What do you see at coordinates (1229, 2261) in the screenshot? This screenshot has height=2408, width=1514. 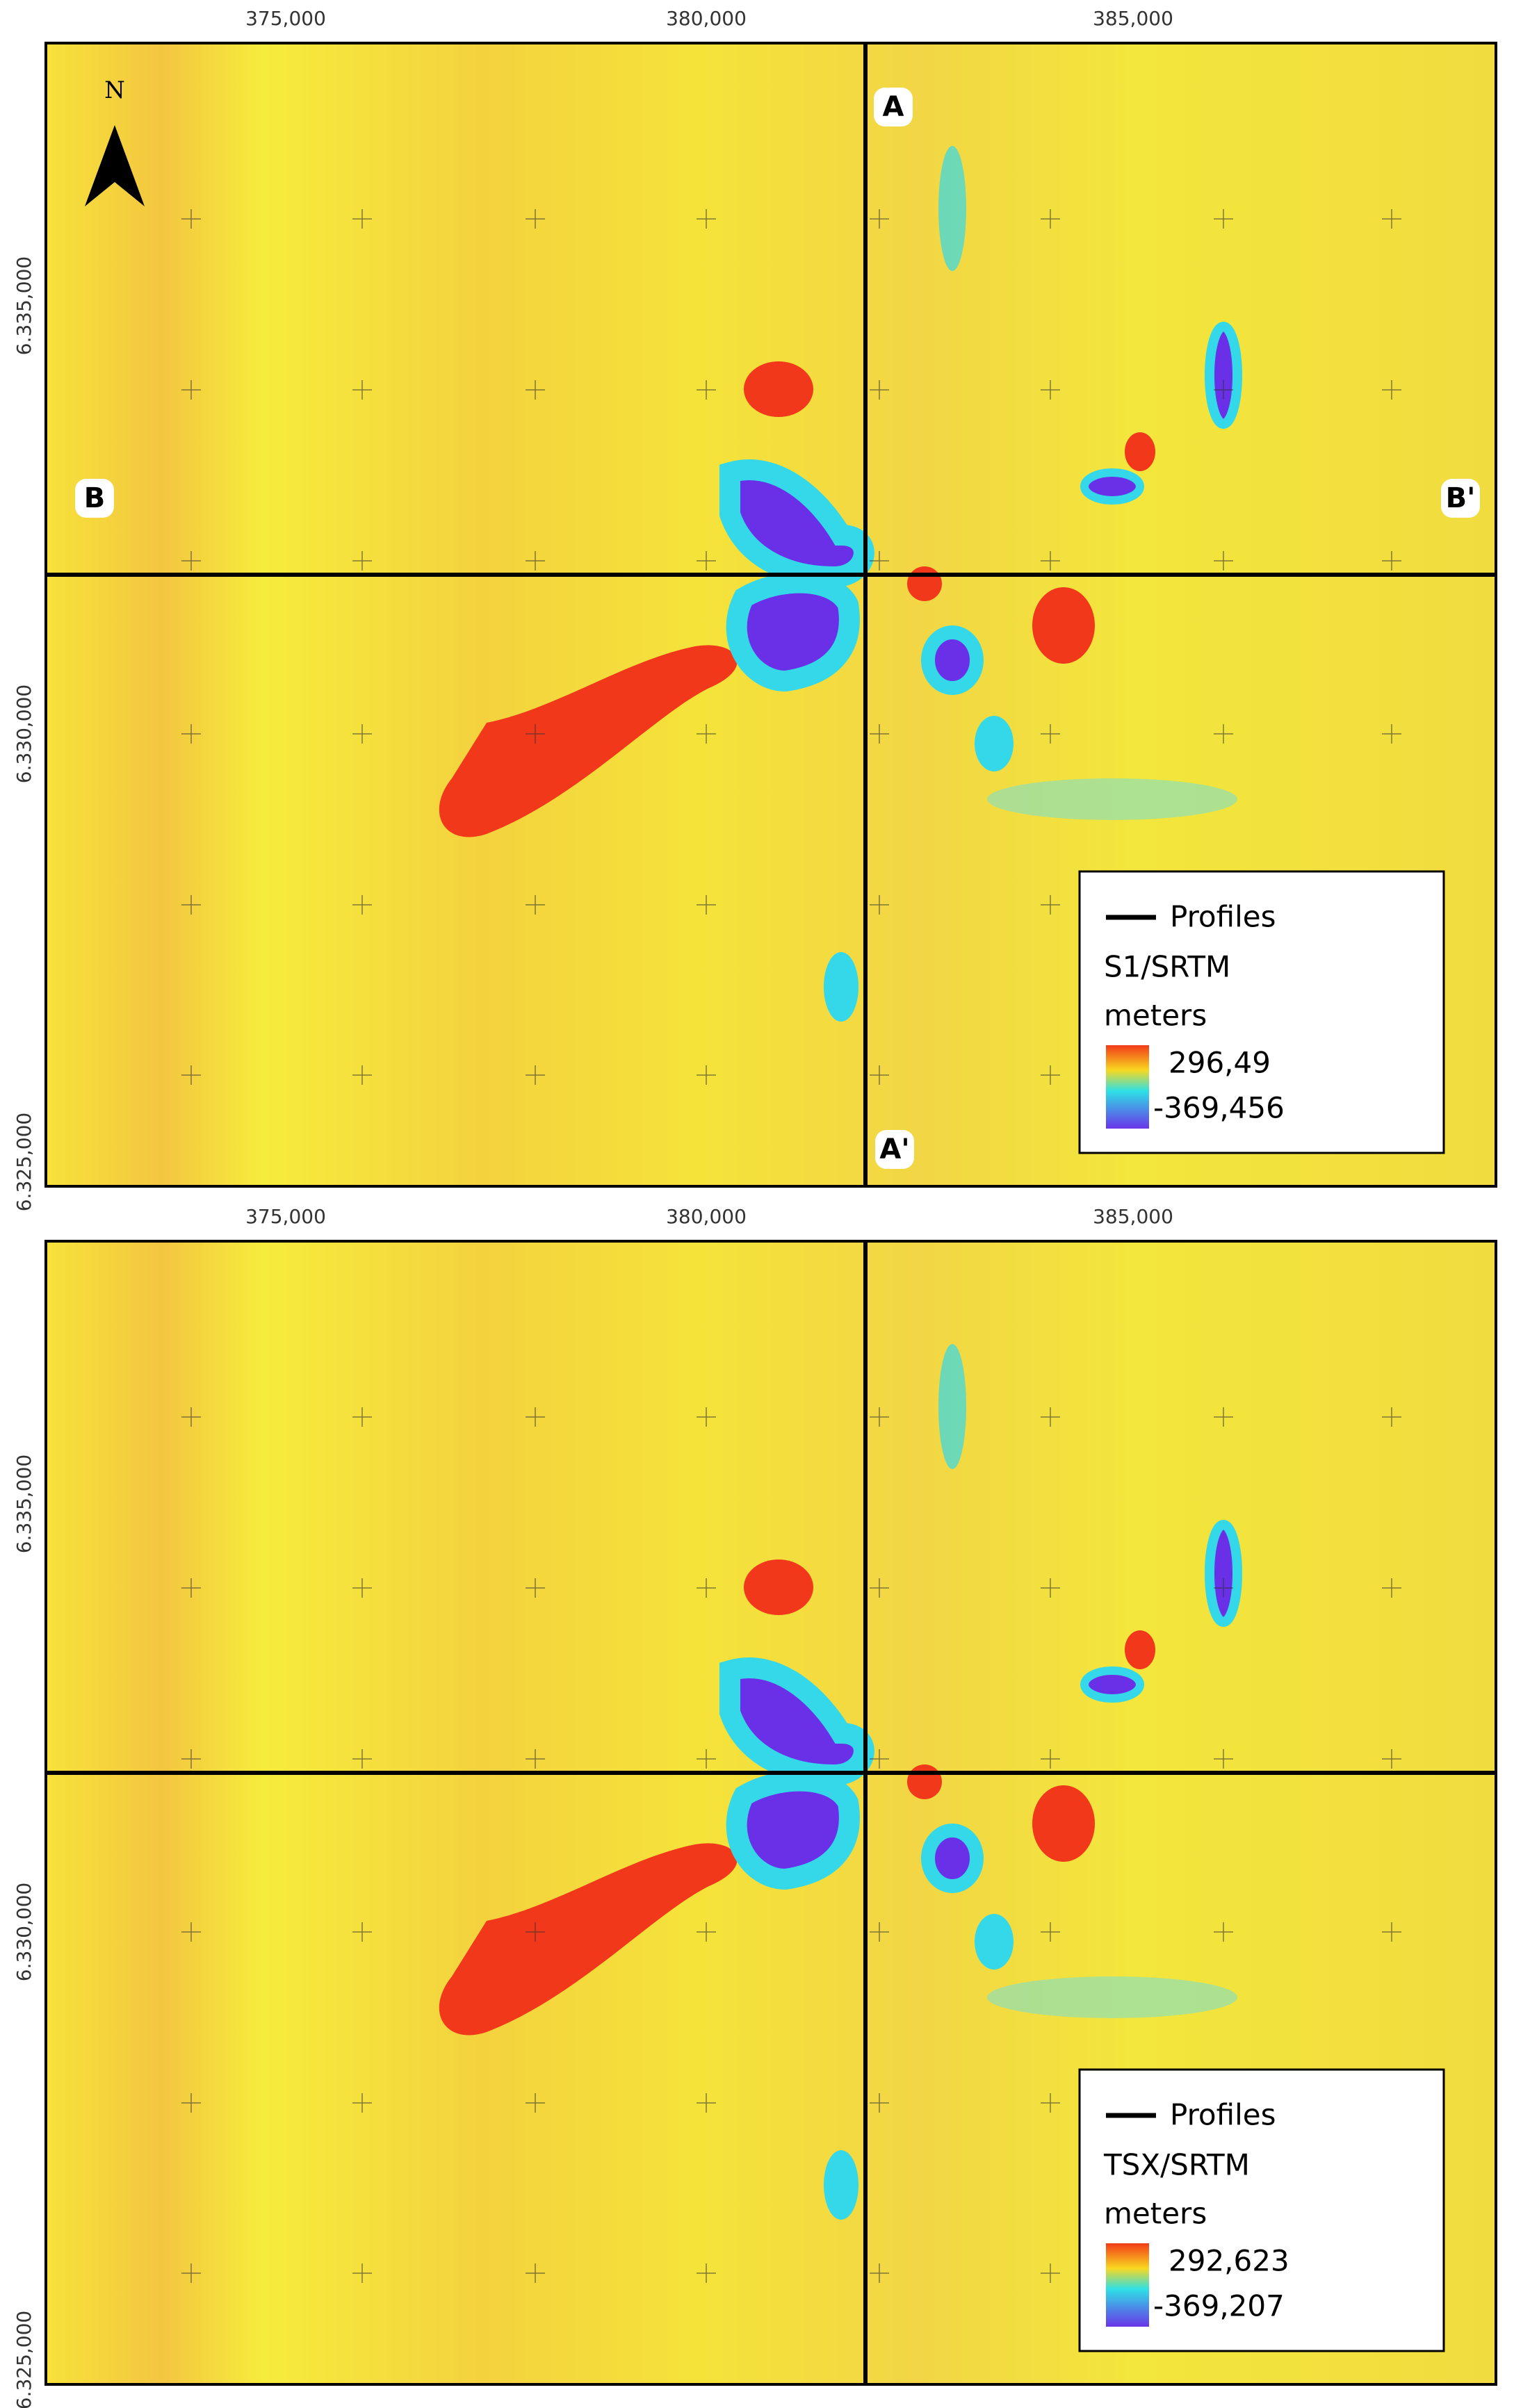 I see `legend-max: 292,623` at bounding box center [1229, 2261].